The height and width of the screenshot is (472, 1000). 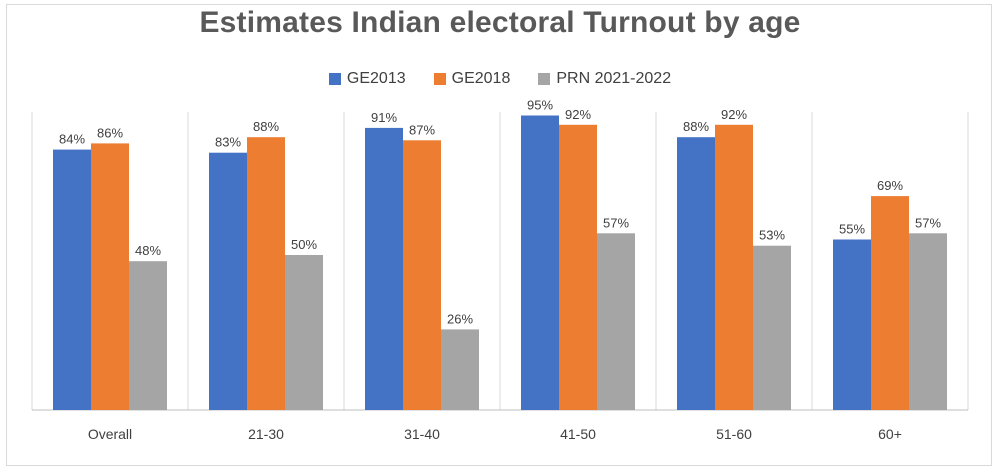 I want to click on data-label-ge2018: 88%, so click(x=266, y=126).